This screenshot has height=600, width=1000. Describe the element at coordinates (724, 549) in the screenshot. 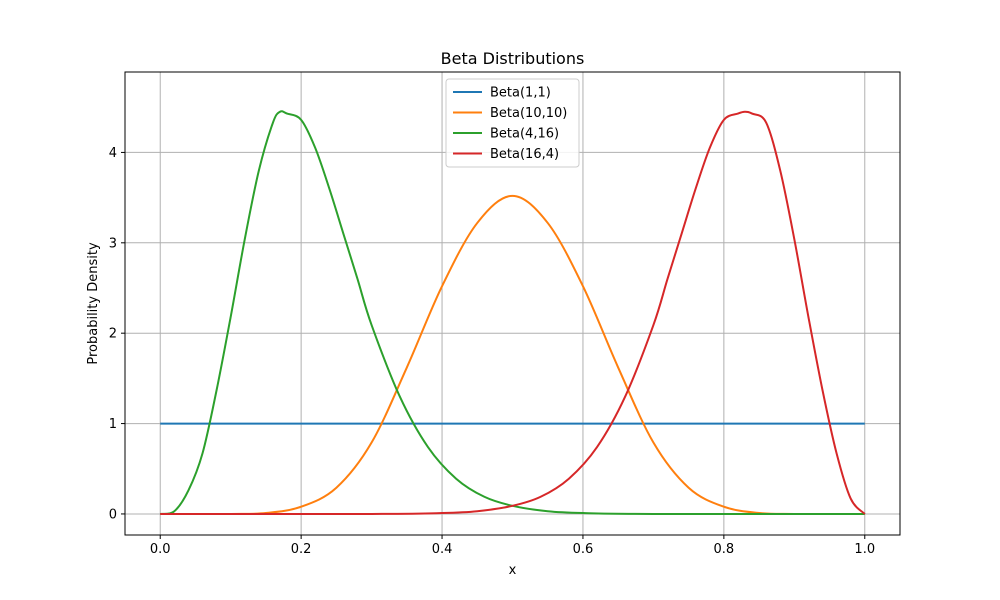

I see `x-tick-label: 0.8` at that location.